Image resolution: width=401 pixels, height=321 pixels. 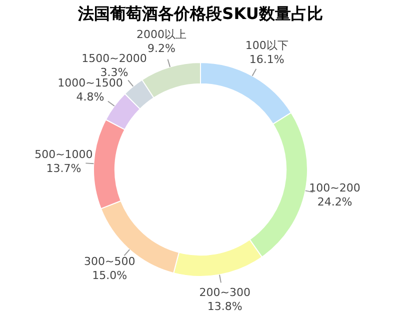 What do you see at coordinates (224, 307) in the screenshot?
I see `data-label: 13.8%` at bounding box center [224, 307].